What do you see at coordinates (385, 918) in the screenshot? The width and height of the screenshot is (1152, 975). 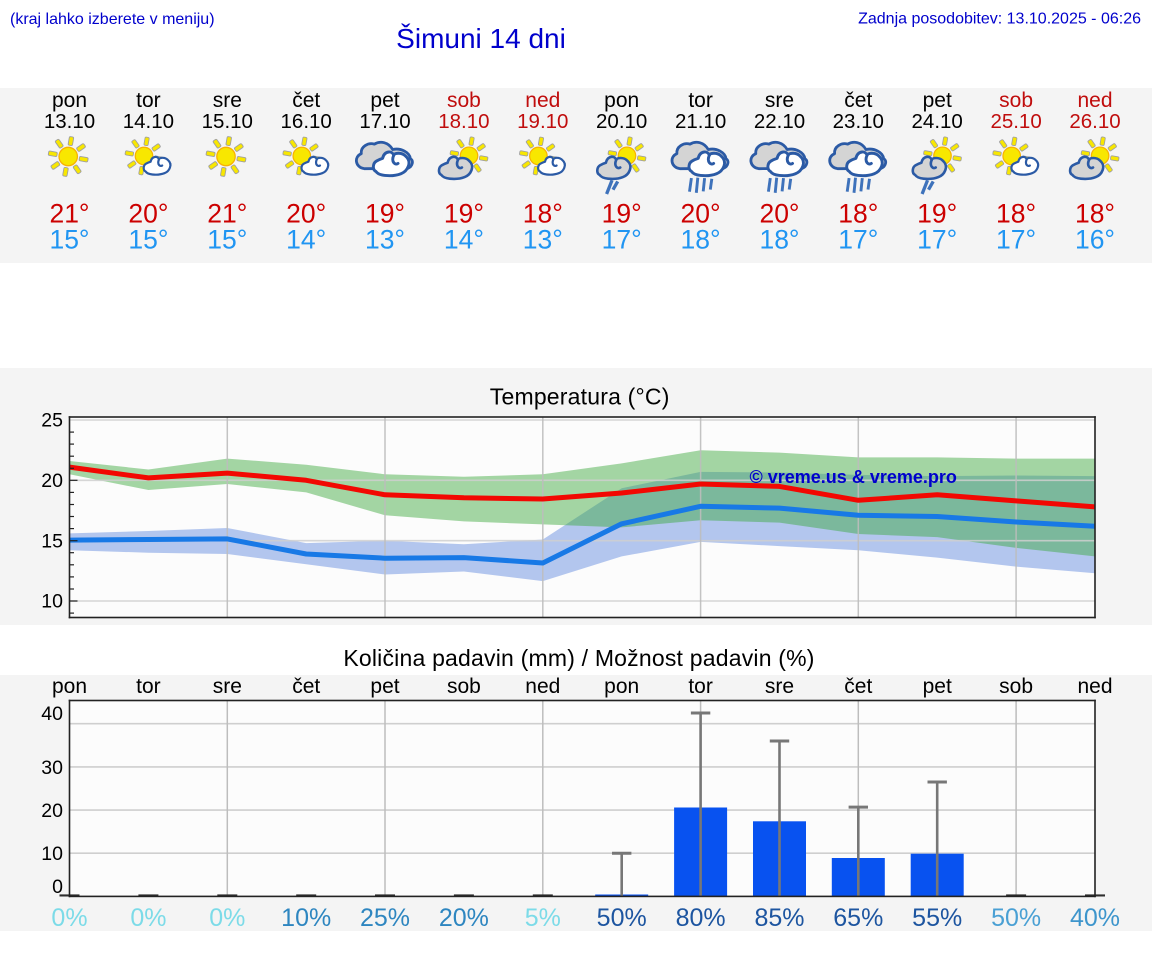 I see `svg-text: 25%` at bounding box center [385, 918].